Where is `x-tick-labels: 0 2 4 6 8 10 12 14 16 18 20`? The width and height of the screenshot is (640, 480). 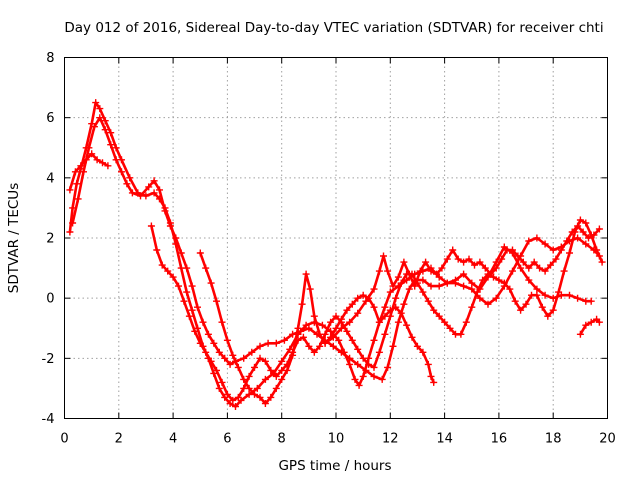
x-tick-labels: 0 2 4 6 8 10 12 14 16 18 20 is located at coordinates (337, 439).